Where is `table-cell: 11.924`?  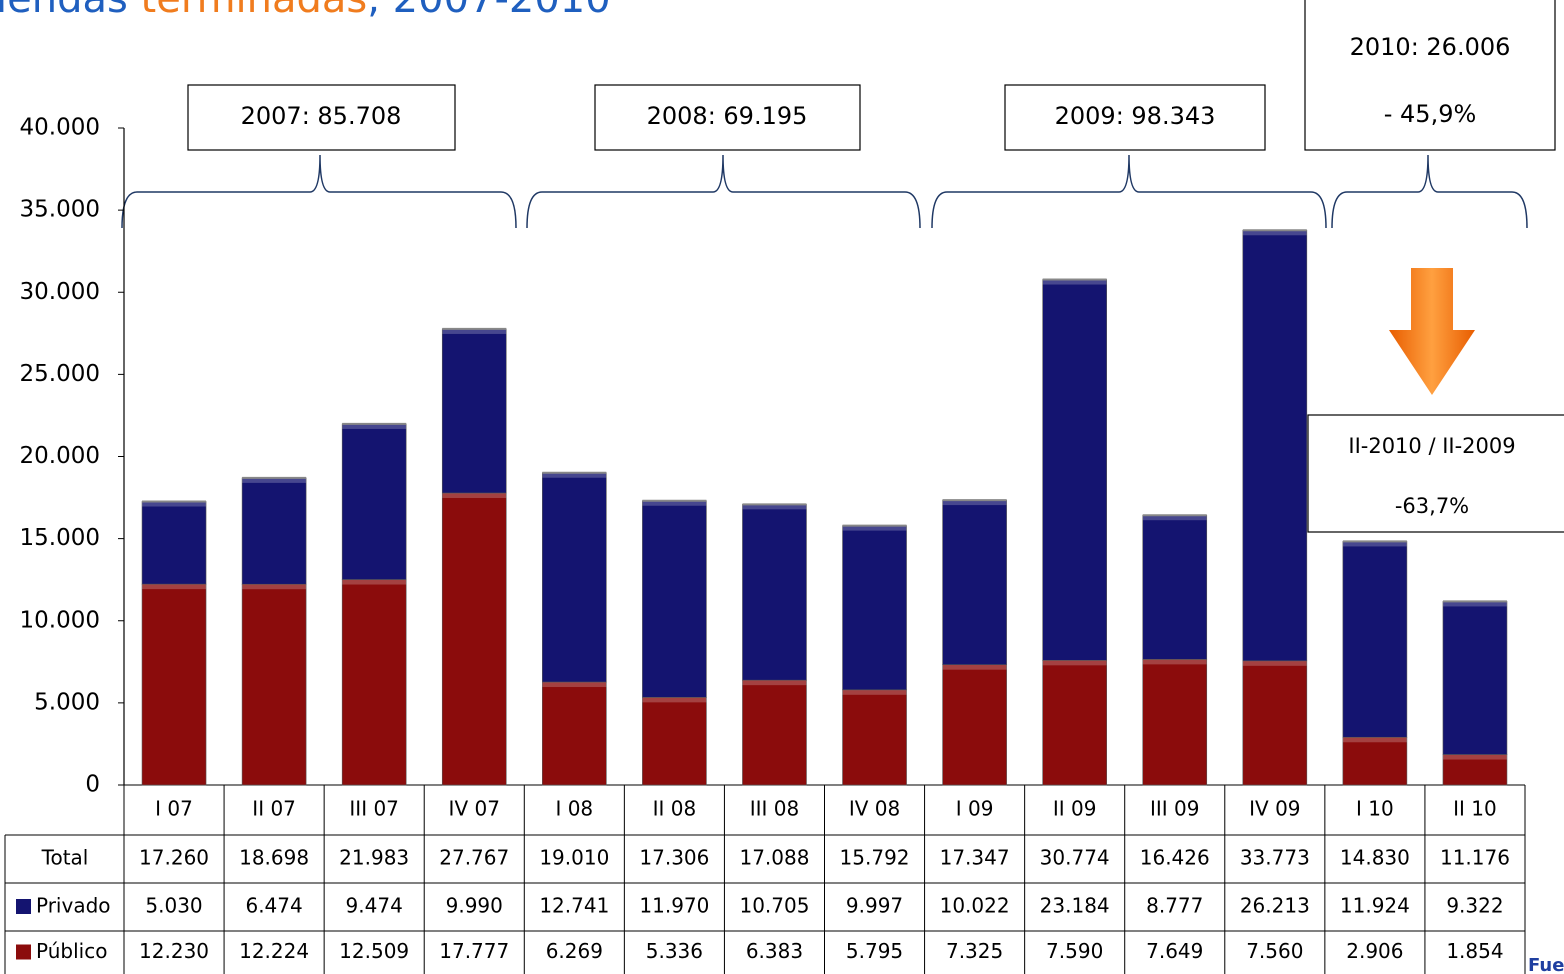 table-cell: 11.924 is located at coordinates (1375, 906).